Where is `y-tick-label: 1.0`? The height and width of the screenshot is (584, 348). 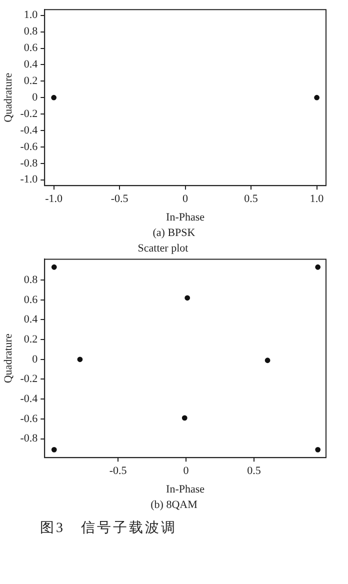
y-tick-label: 1.0 is located at coordinates (31, 15).